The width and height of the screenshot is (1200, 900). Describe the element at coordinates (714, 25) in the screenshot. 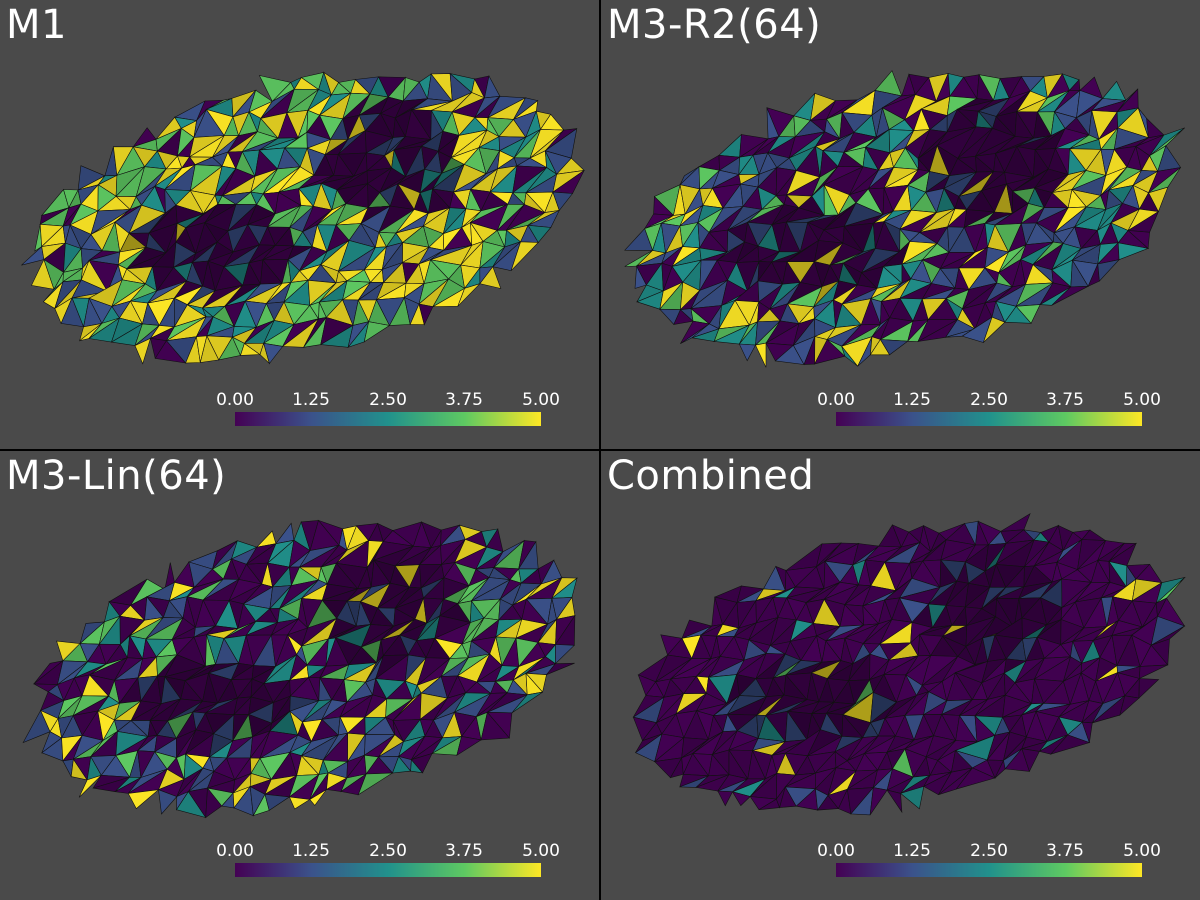

I see `panel-title: M3-R2(64)` at that location.